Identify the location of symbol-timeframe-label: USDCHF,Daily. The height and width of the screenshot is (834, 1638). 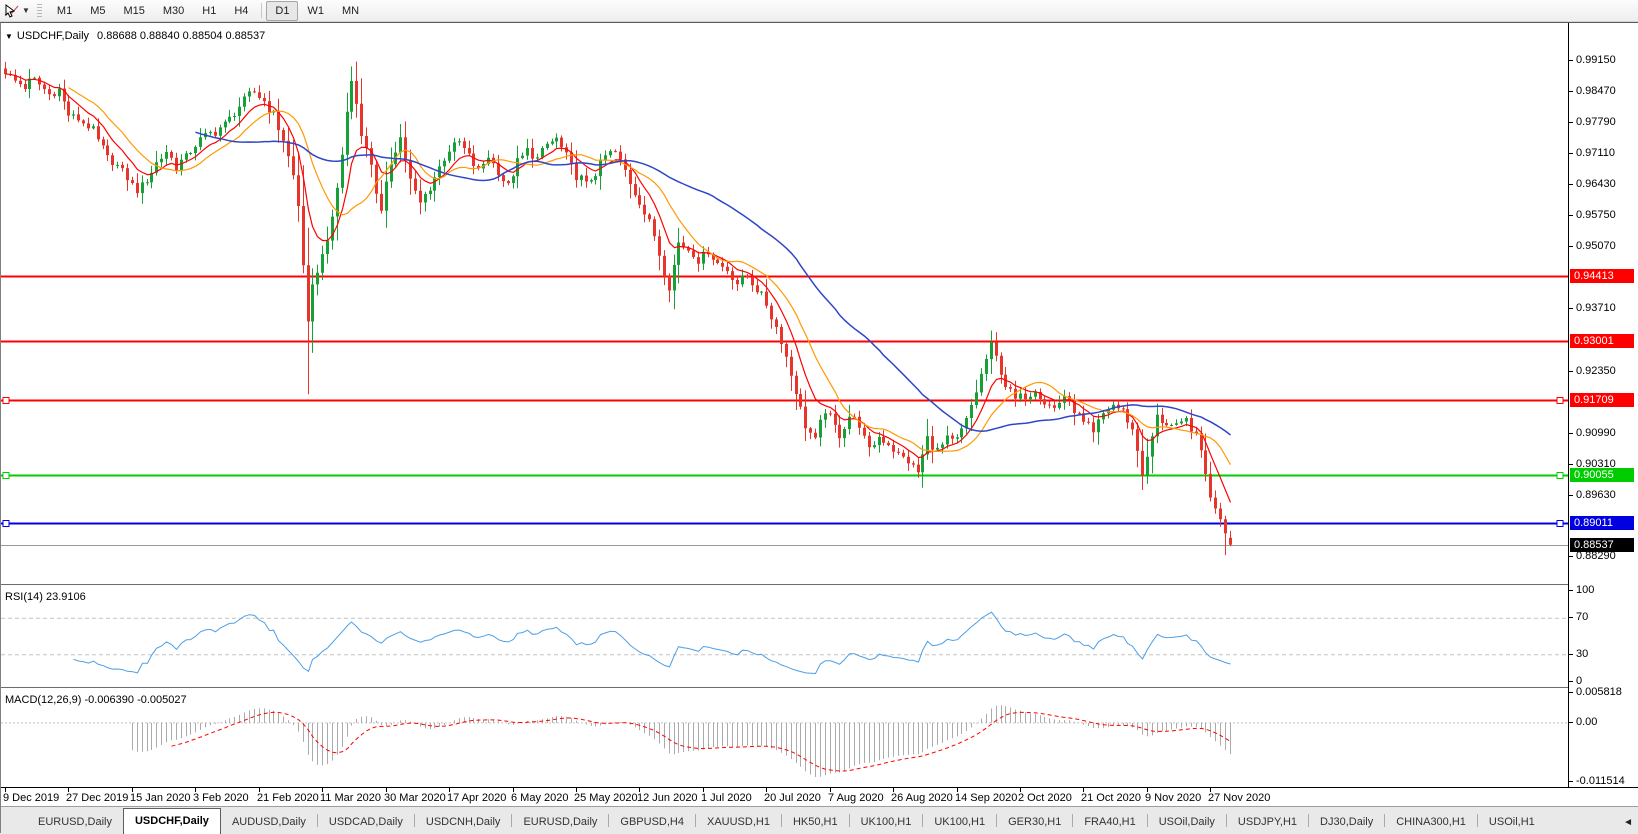
(53, 36).